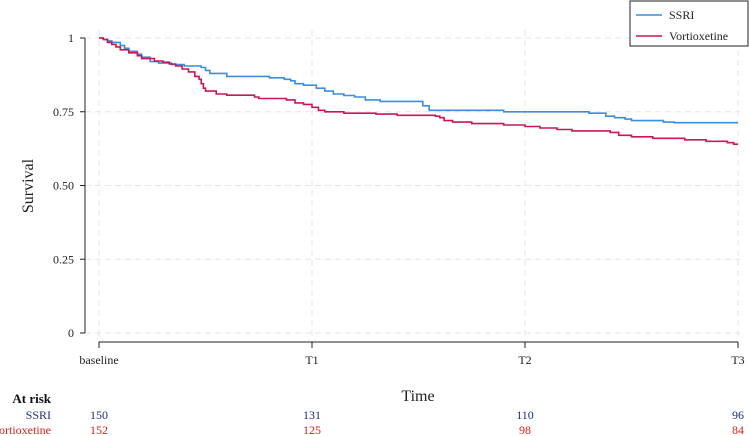 The height and width of the screenshot is (436, 749). I want to click on y-ticks: 0 0.25 0.50 0.75 1, so click(69, 185).